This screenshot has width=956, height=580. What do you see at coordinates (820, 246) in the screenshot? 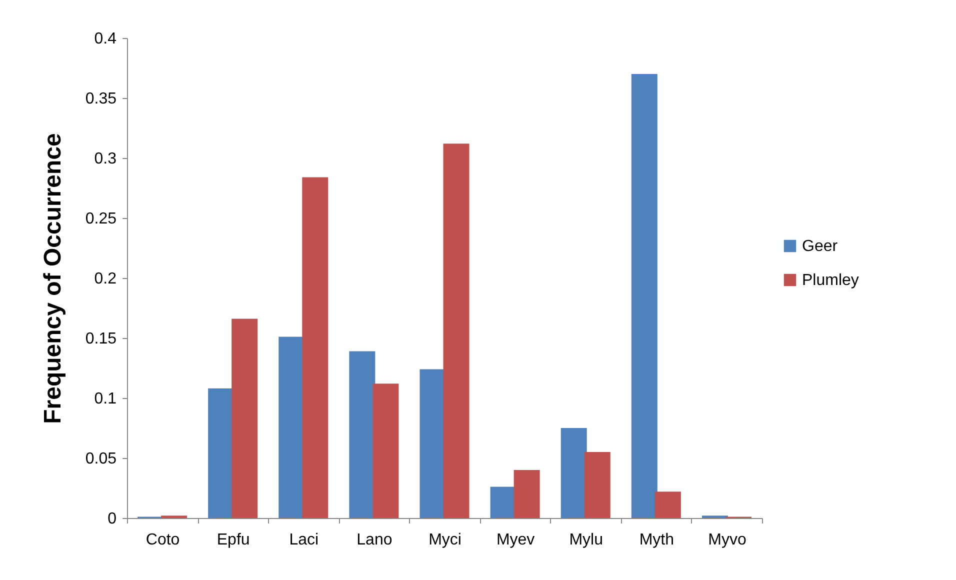
I see `legend-label: Geer` at bounding box center [820, 246].